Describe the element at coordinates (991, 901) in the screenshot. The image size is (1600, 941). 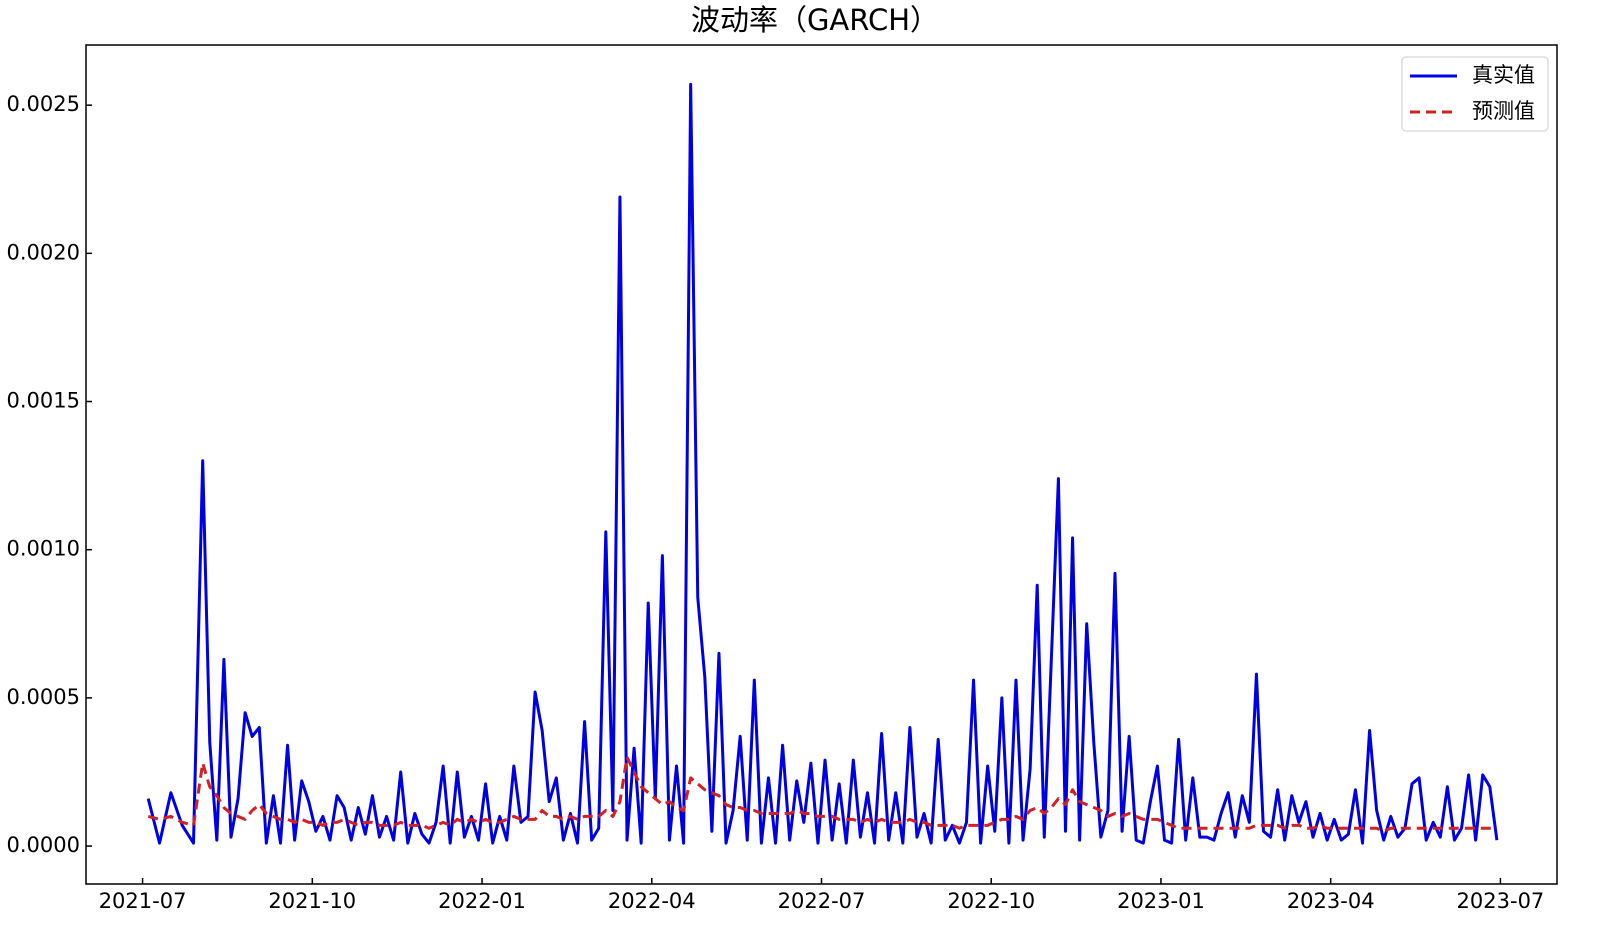
I see `x-tick-label: 2022-10` at that location.